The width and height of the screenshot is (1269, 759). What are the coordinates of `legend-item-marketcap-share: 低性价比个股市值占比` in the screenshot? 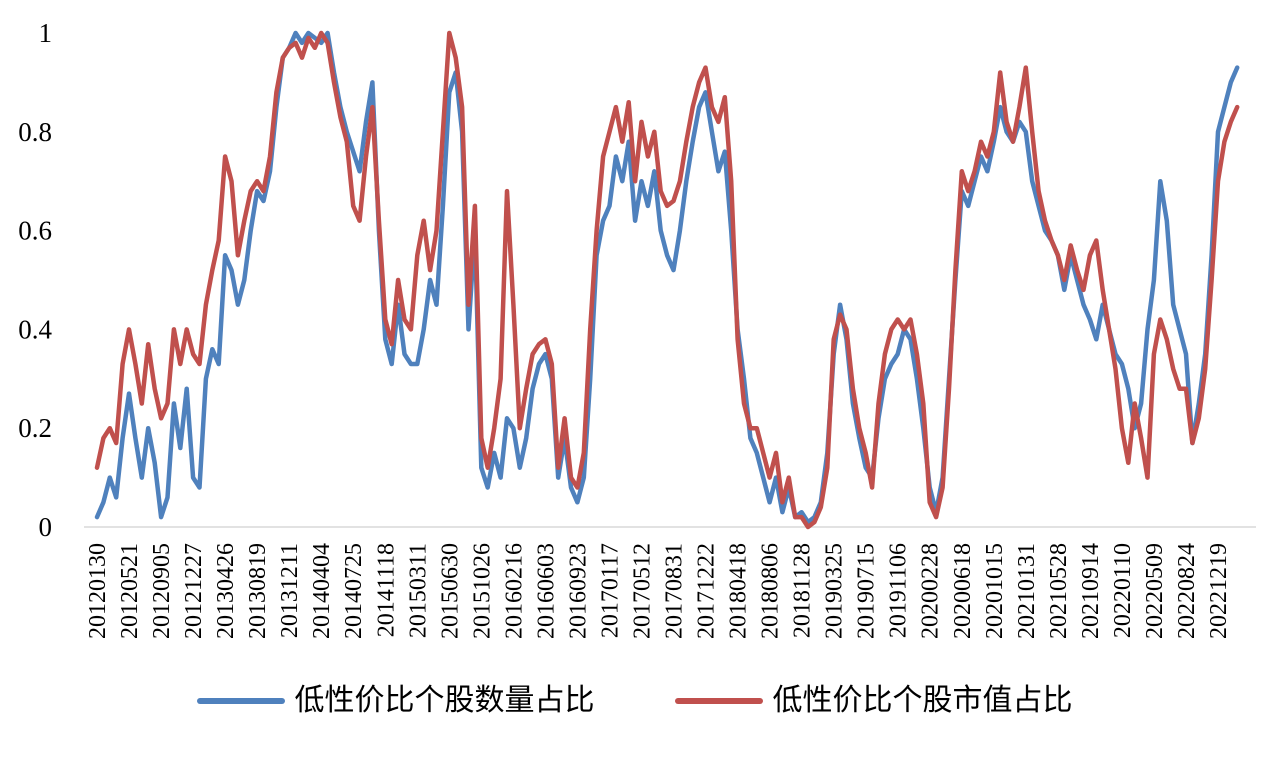 It's located at (873, 700).